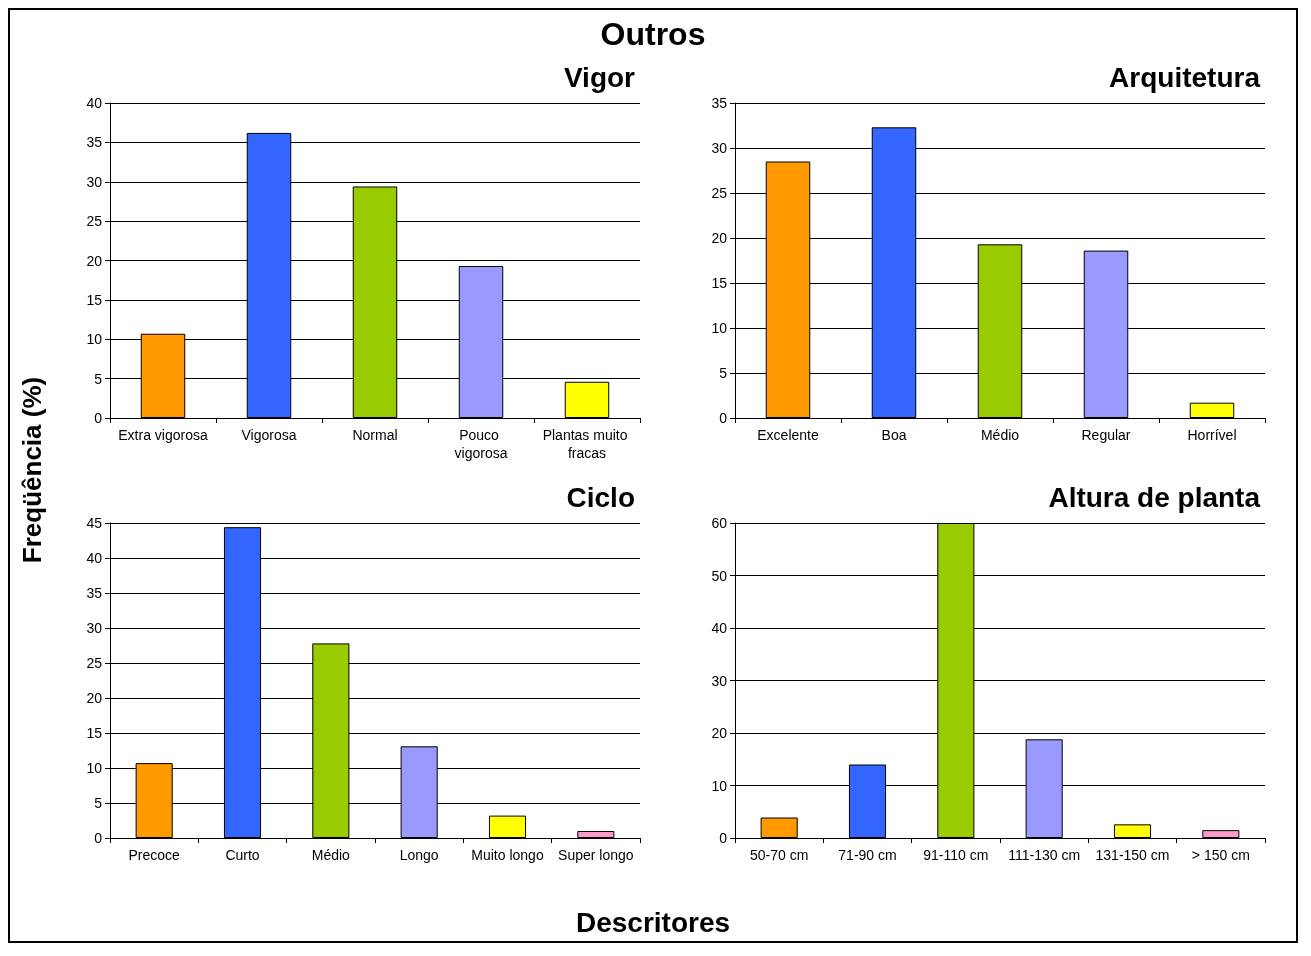  What do you see at coordinates (894, 435) in the screenshot?
I see `x-tick-label: Boa` at bounding box center [894, 435].